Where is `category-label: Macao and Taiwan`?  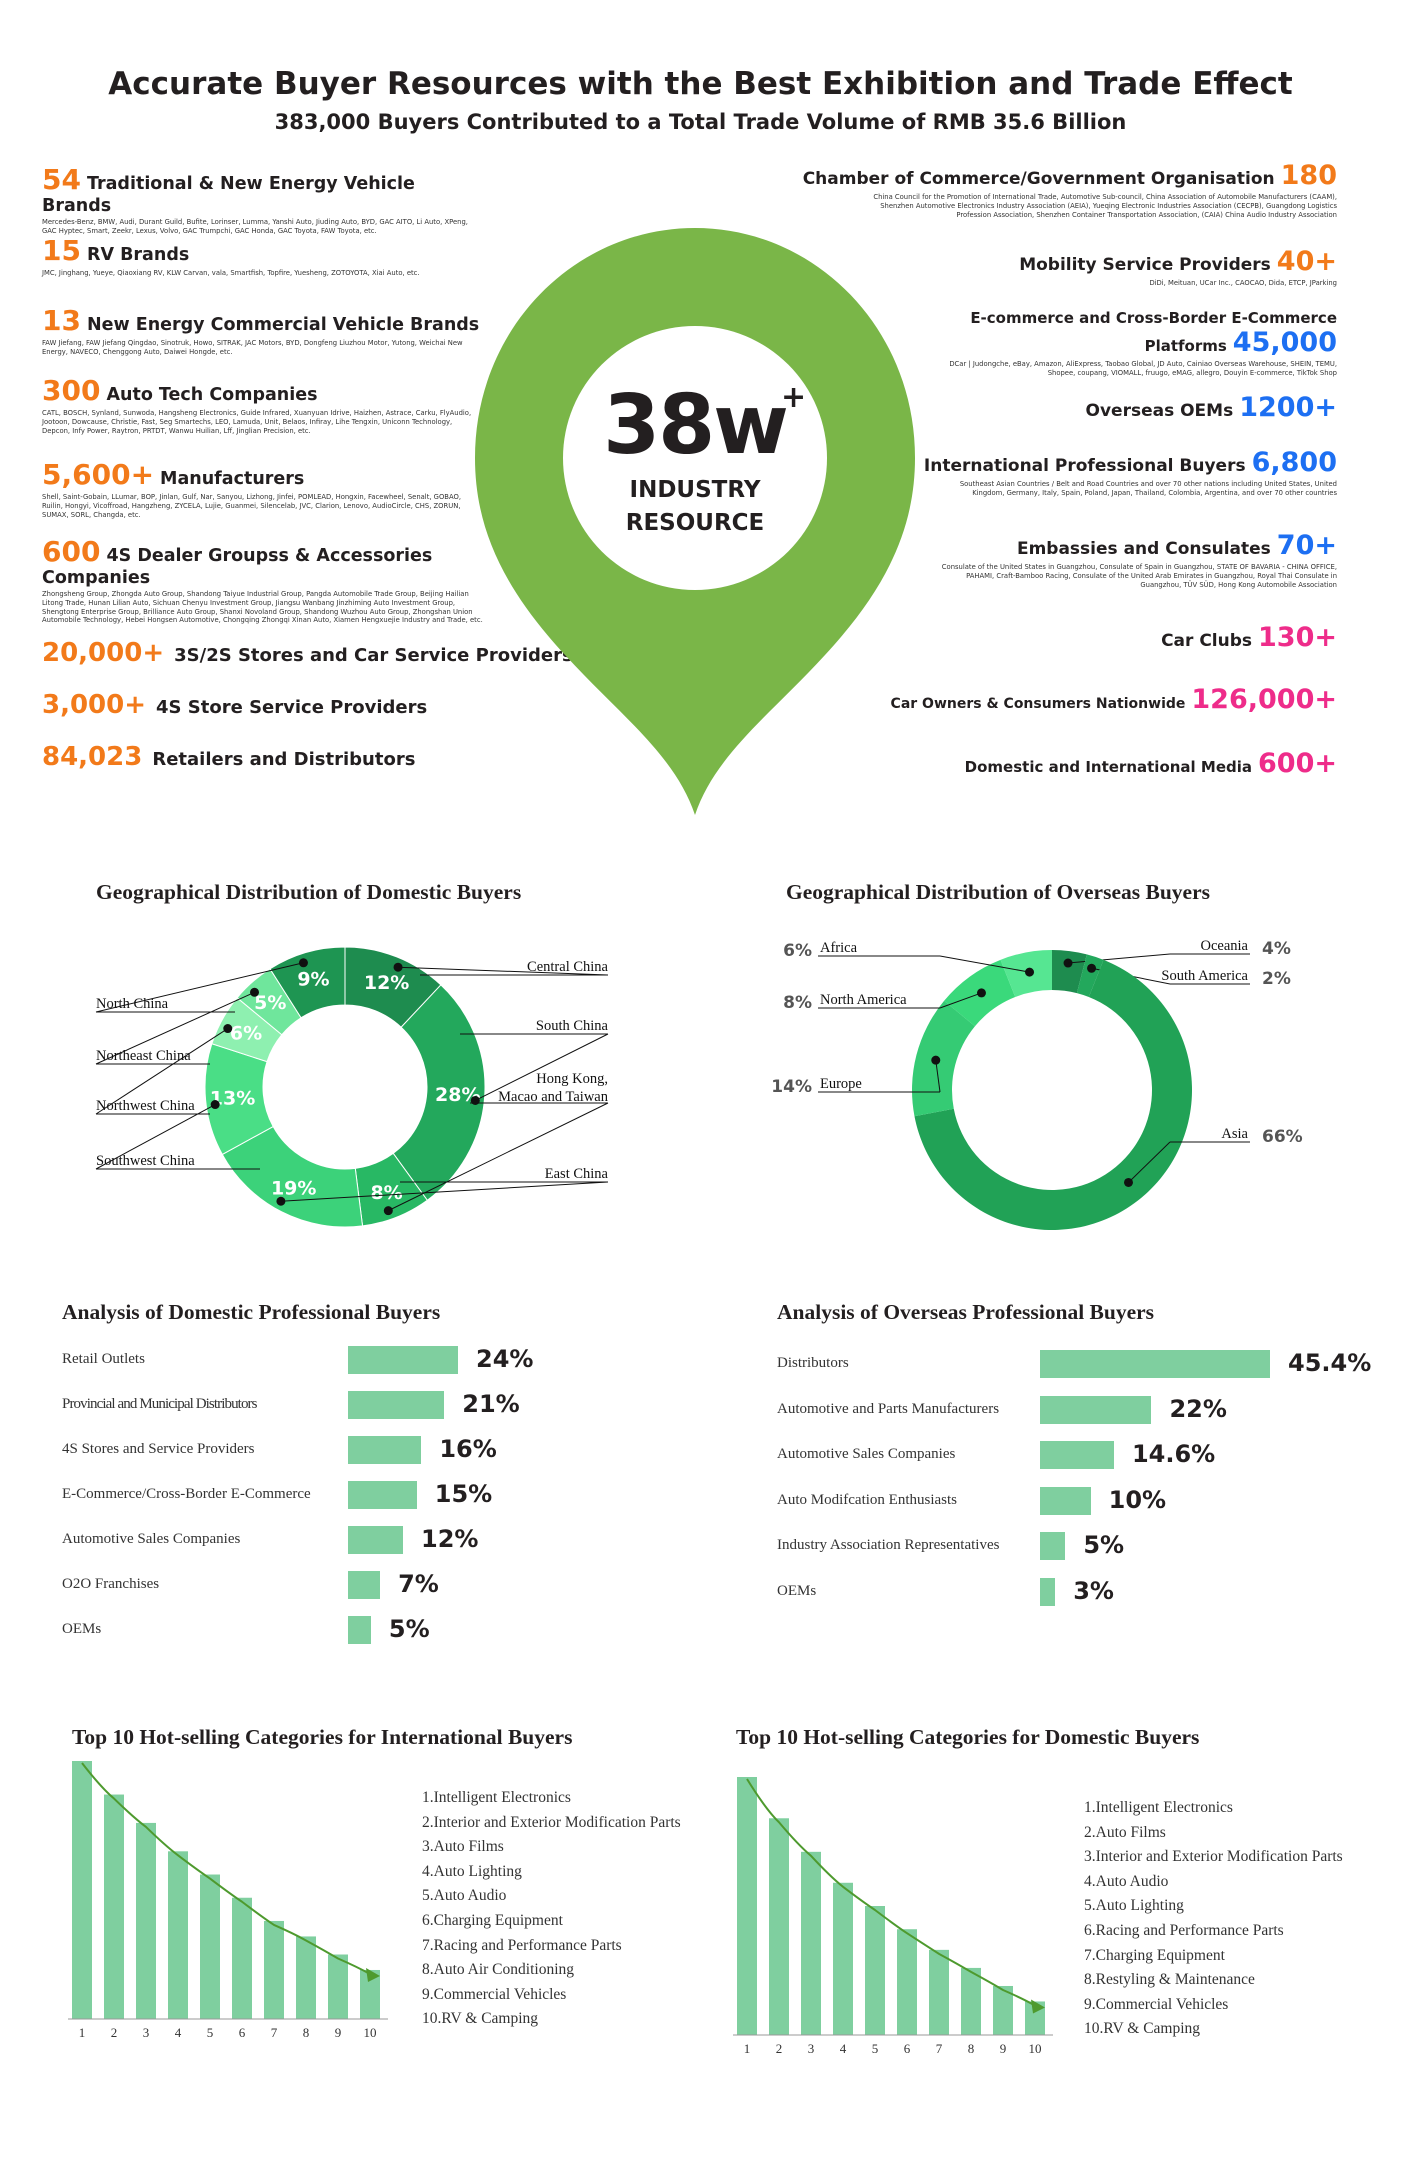 category-label: Macao and Taiwan is located at coordinates (553, 1097).